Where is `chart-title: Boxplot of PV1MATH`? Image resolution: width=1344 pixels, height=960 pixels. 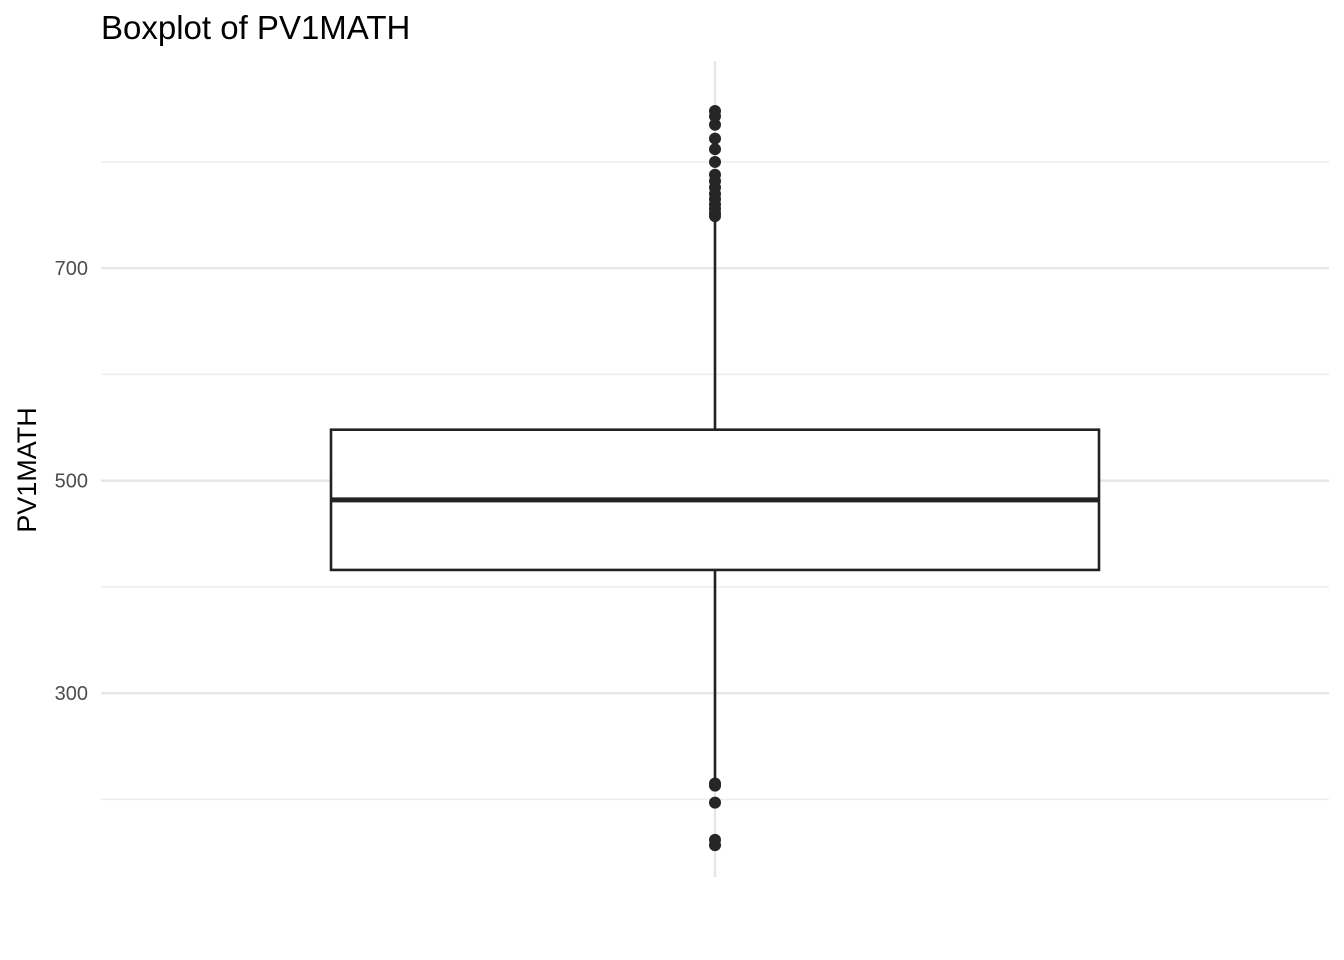
chart-title: Boxplot of PV1MATH is located at coordinates (255, 27).